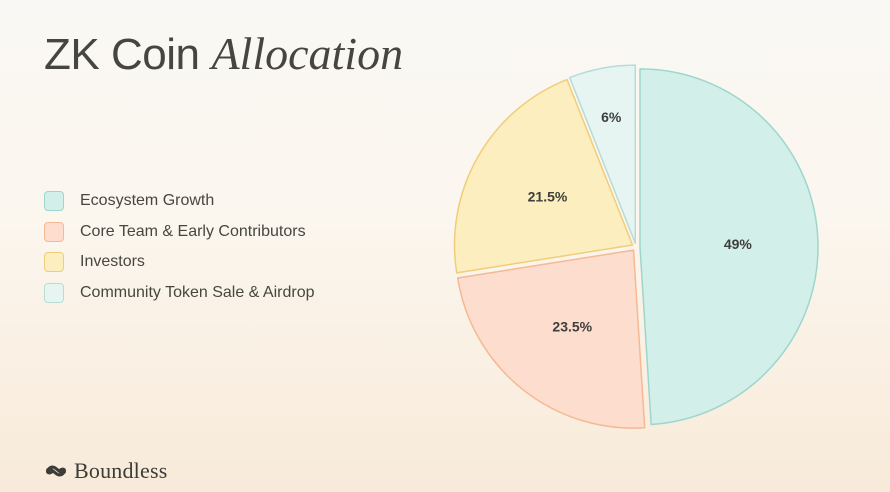 The width and height of the screenshot is (890, 492). I want to click on slice-value-label: 23.5%, so click(572, 327).